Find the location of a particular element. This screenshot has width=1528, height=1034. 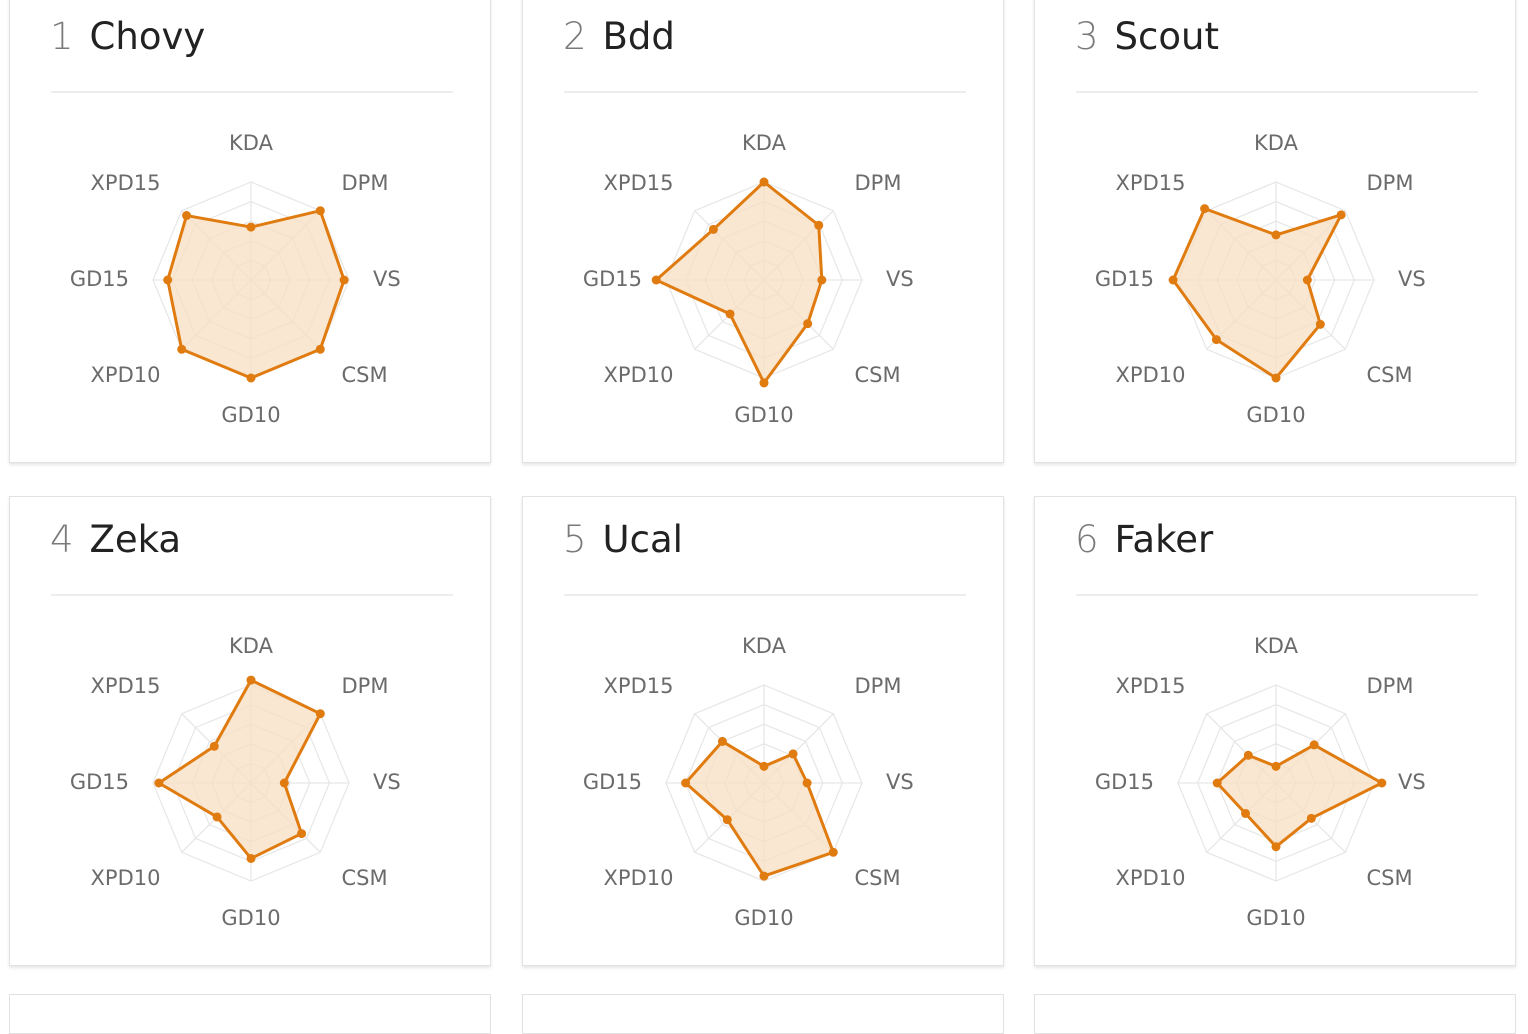

player-card: 2 Bdd KDA DPM VS CSM GD10 XPD10 GD15 XPD15 is located at coordinates (763, 231).